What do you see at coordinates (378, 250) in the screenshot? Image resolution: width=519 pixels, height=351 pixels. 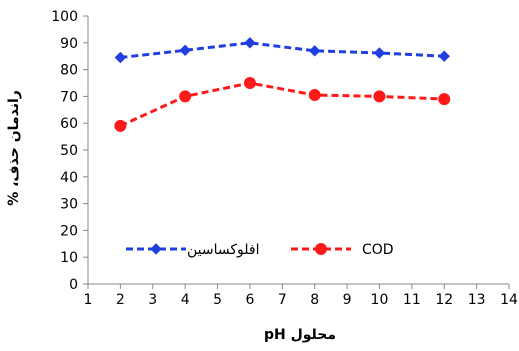 I see `legend-label: COD` at bounding box center [378, 250].